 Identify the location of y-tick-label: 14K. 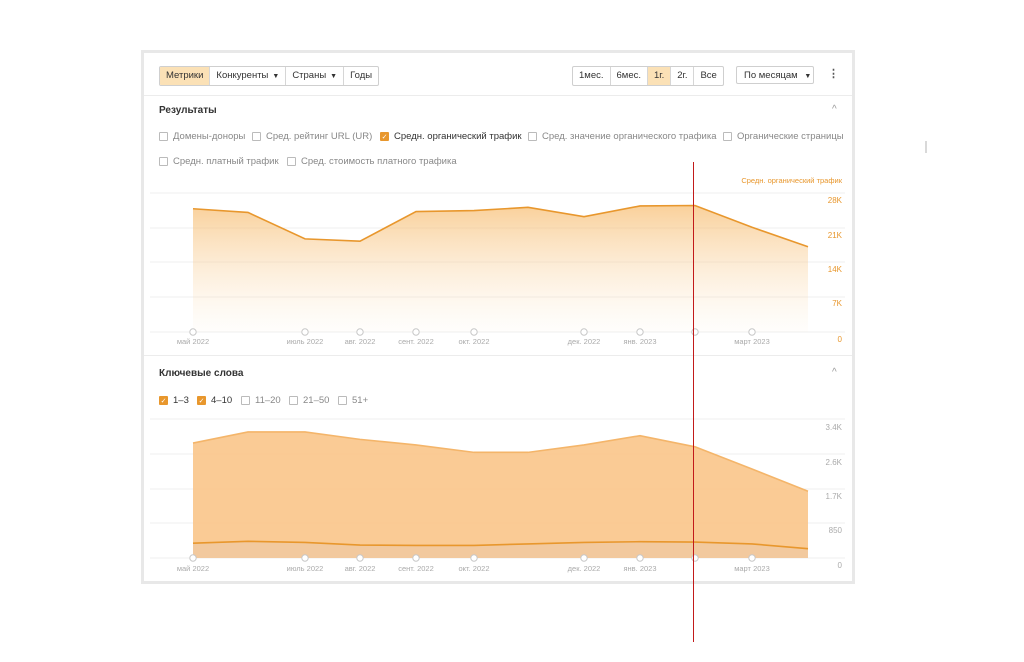
(835, 269).